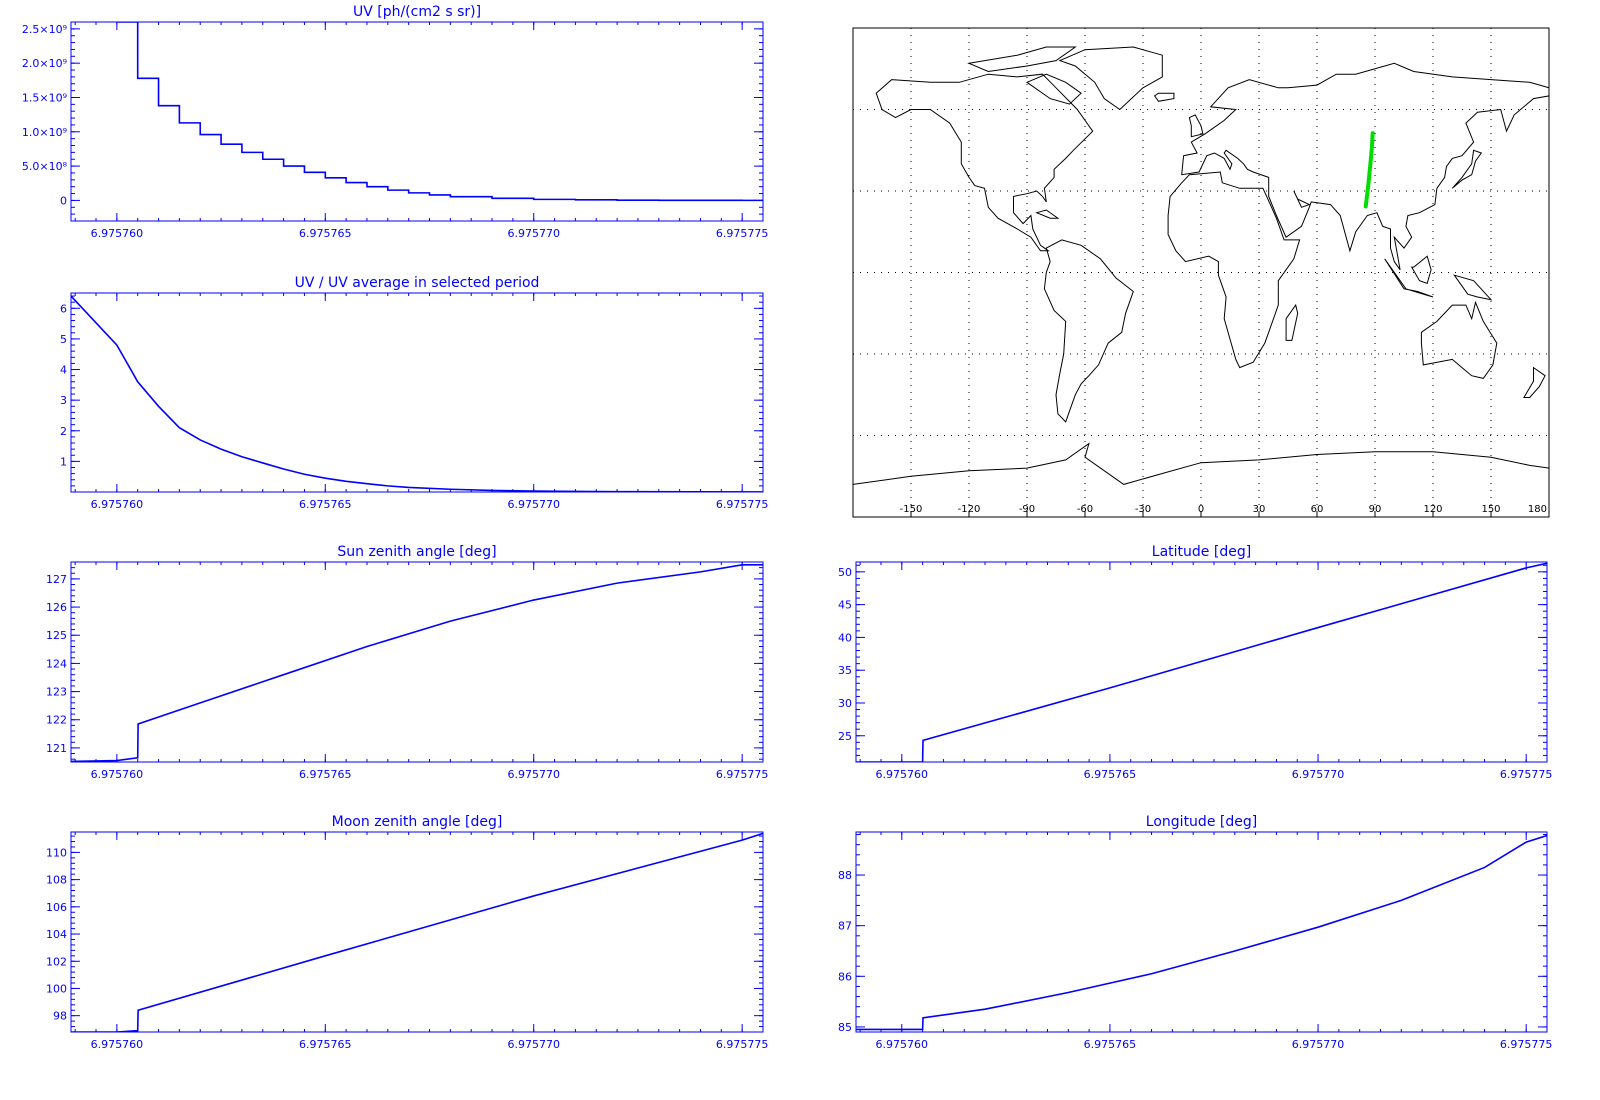  What do you see at coordinates (1053, 89) in the screenshot?
I see `coastline-baffin` at bounding box center [1053, 89].